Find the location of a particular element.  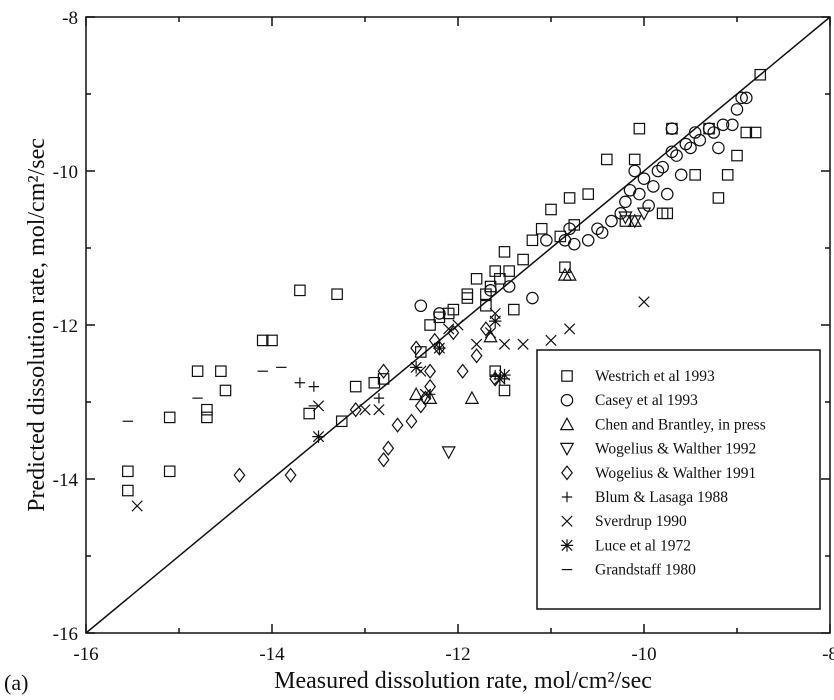

legend-marker-x is located at coordinates (567, 521).